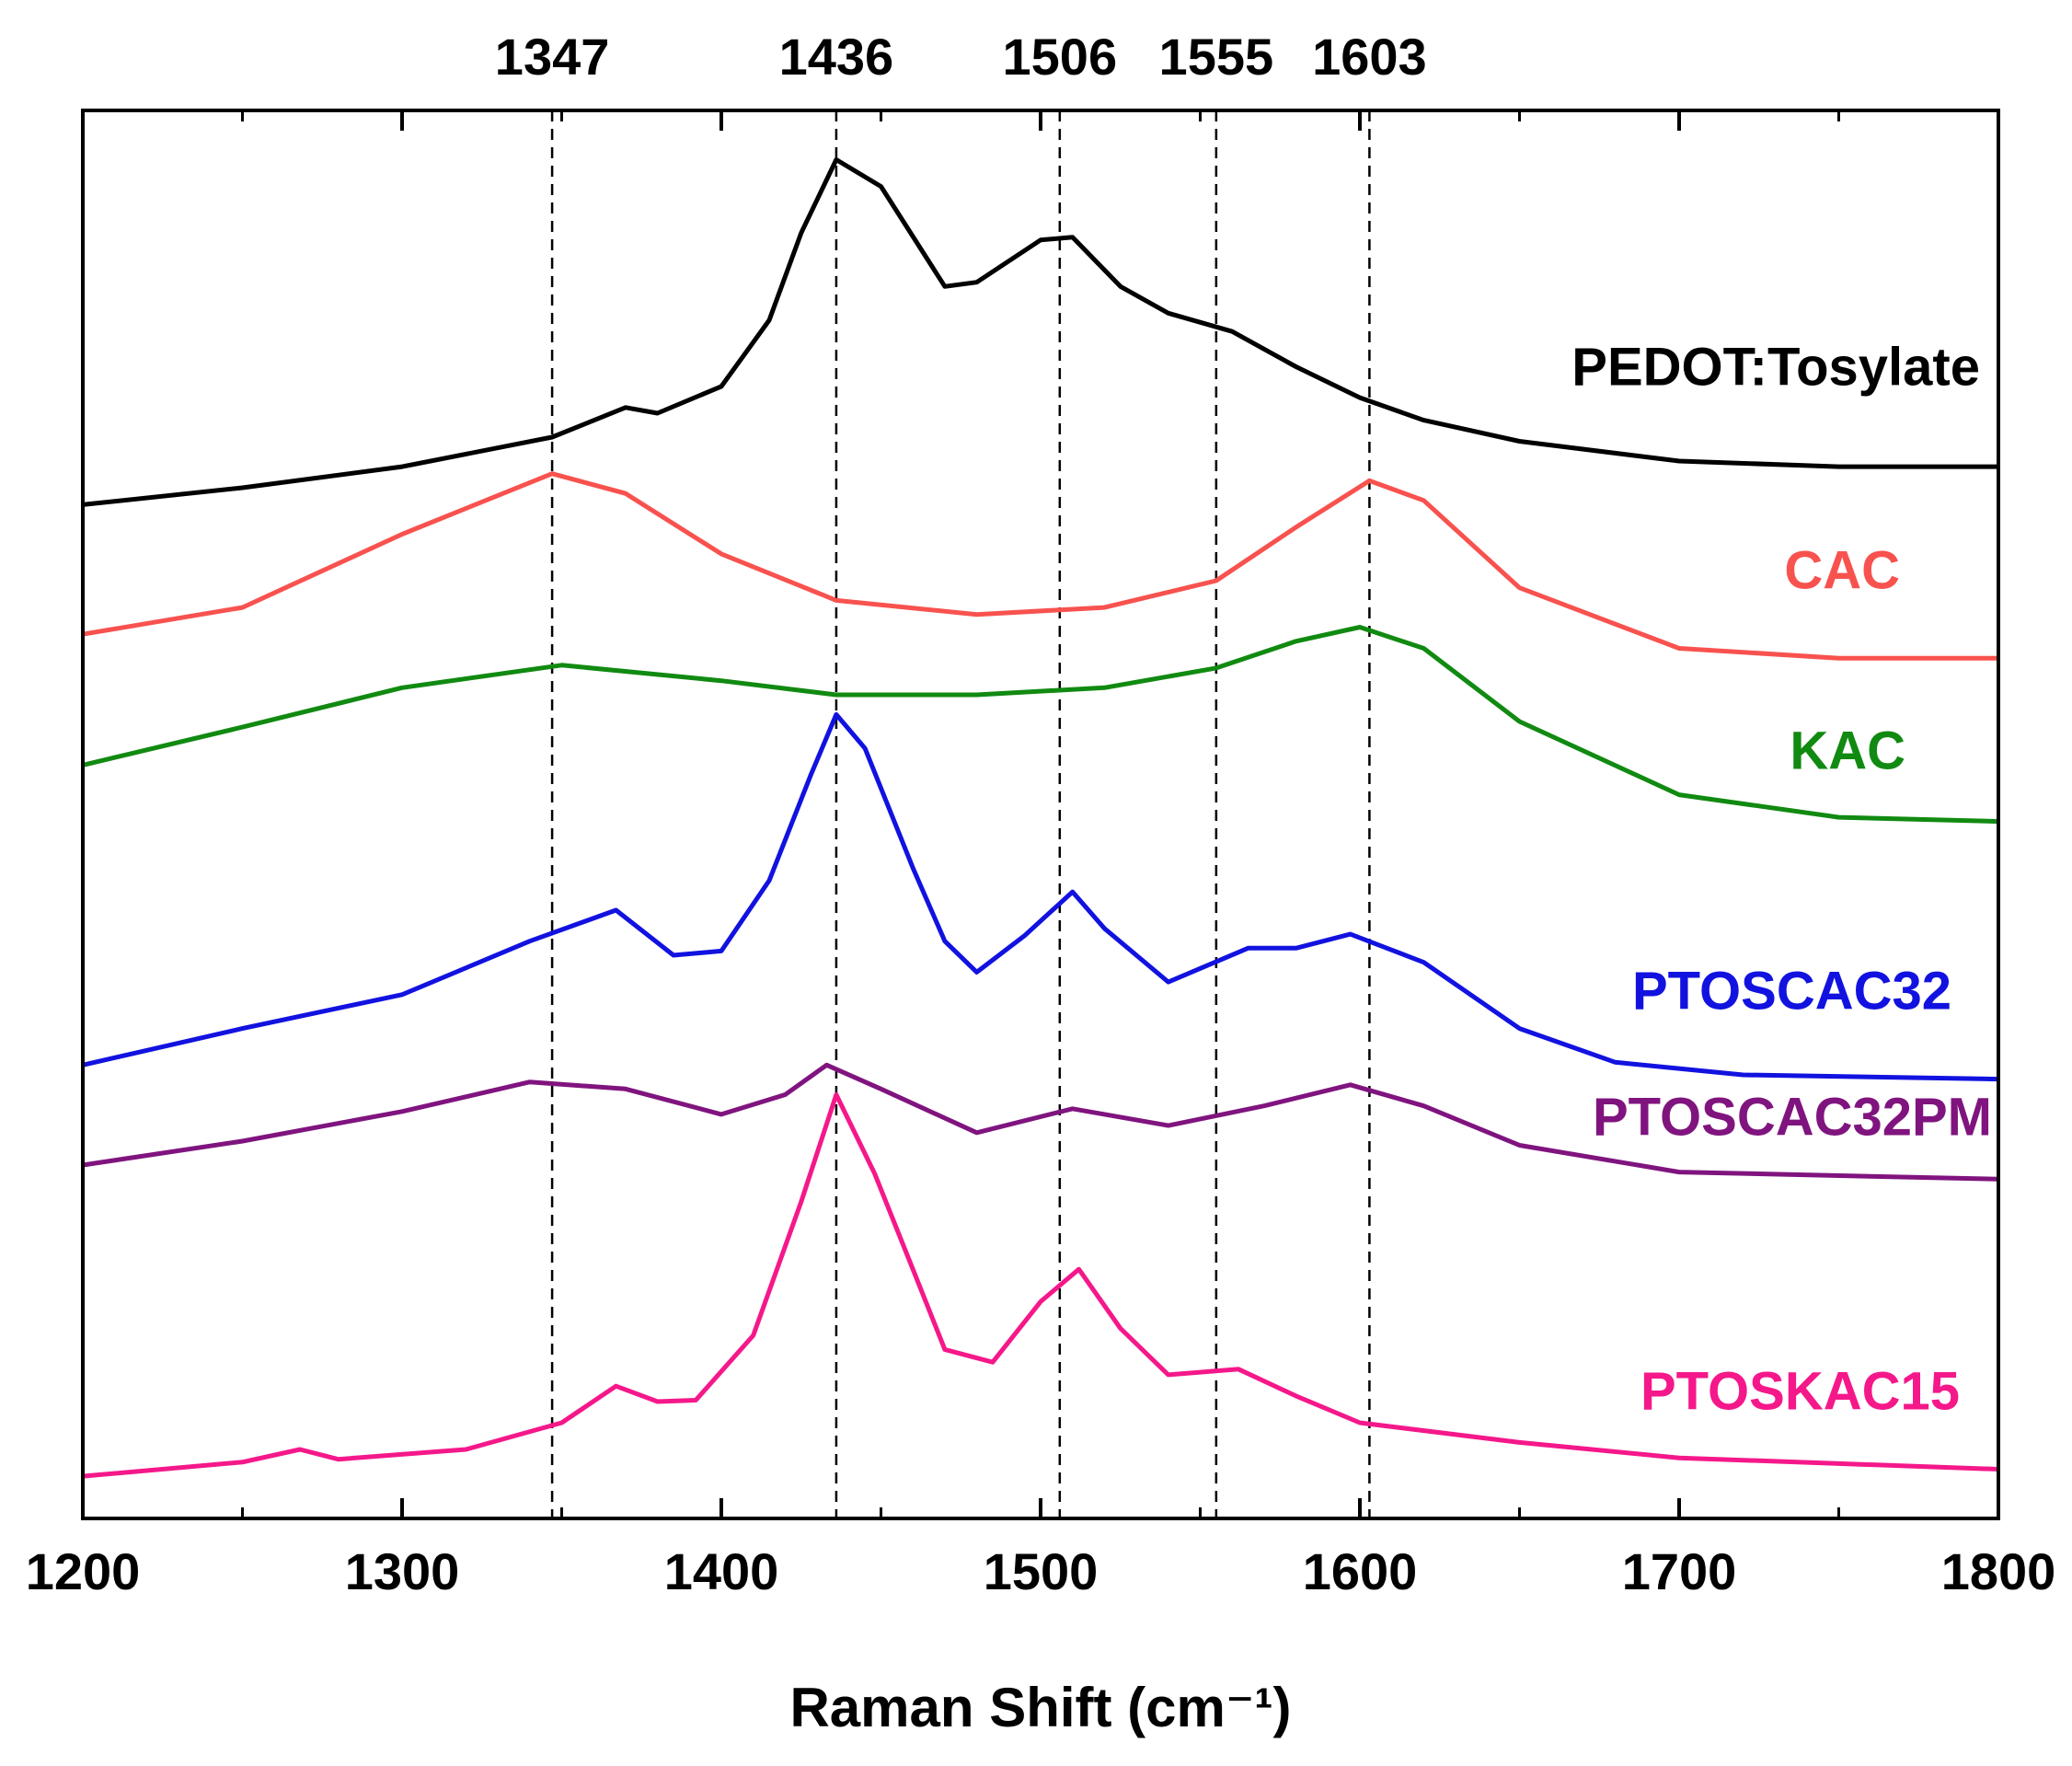 This screenshot has height=1766, width=2072. I want to click on x-tick-label: 1200, so click(83, 1571).